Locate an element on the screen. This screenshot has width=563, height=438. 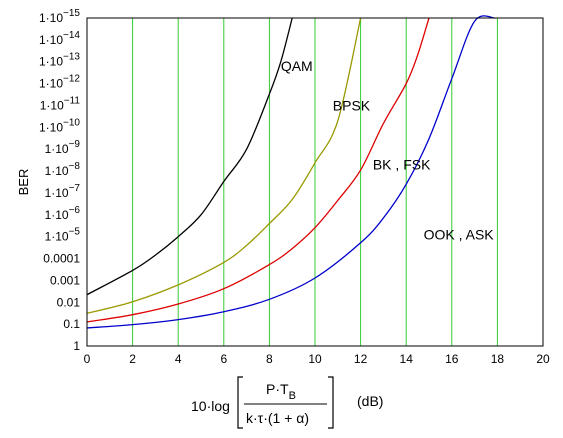
y-tick-label: 1·10⁻¹¹ is located at coordinates (60, 103).